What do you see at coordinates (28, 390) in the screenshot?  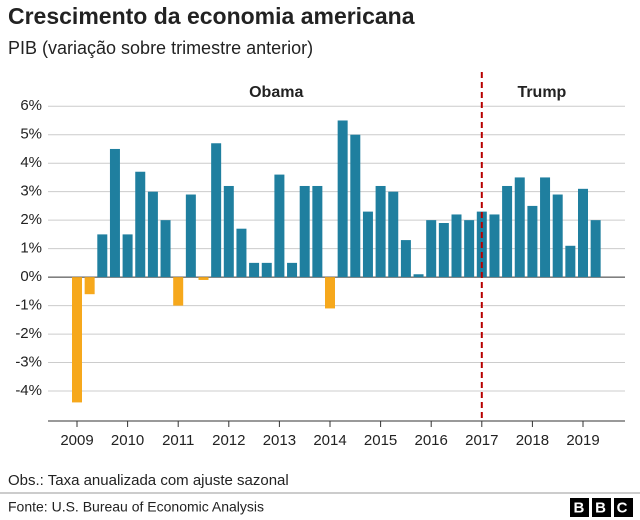 I see `y-tick-label: -4%` at bounding box center [28, 390].